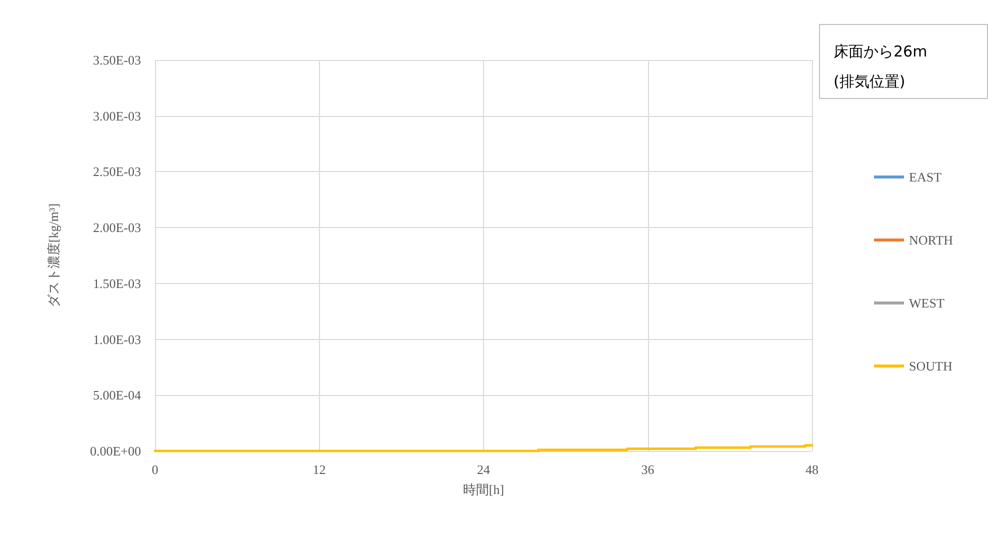  Describe the element at coordinates (483, 489) in the screenshot. I see `x-axis-title: 時間[h]` at that location.